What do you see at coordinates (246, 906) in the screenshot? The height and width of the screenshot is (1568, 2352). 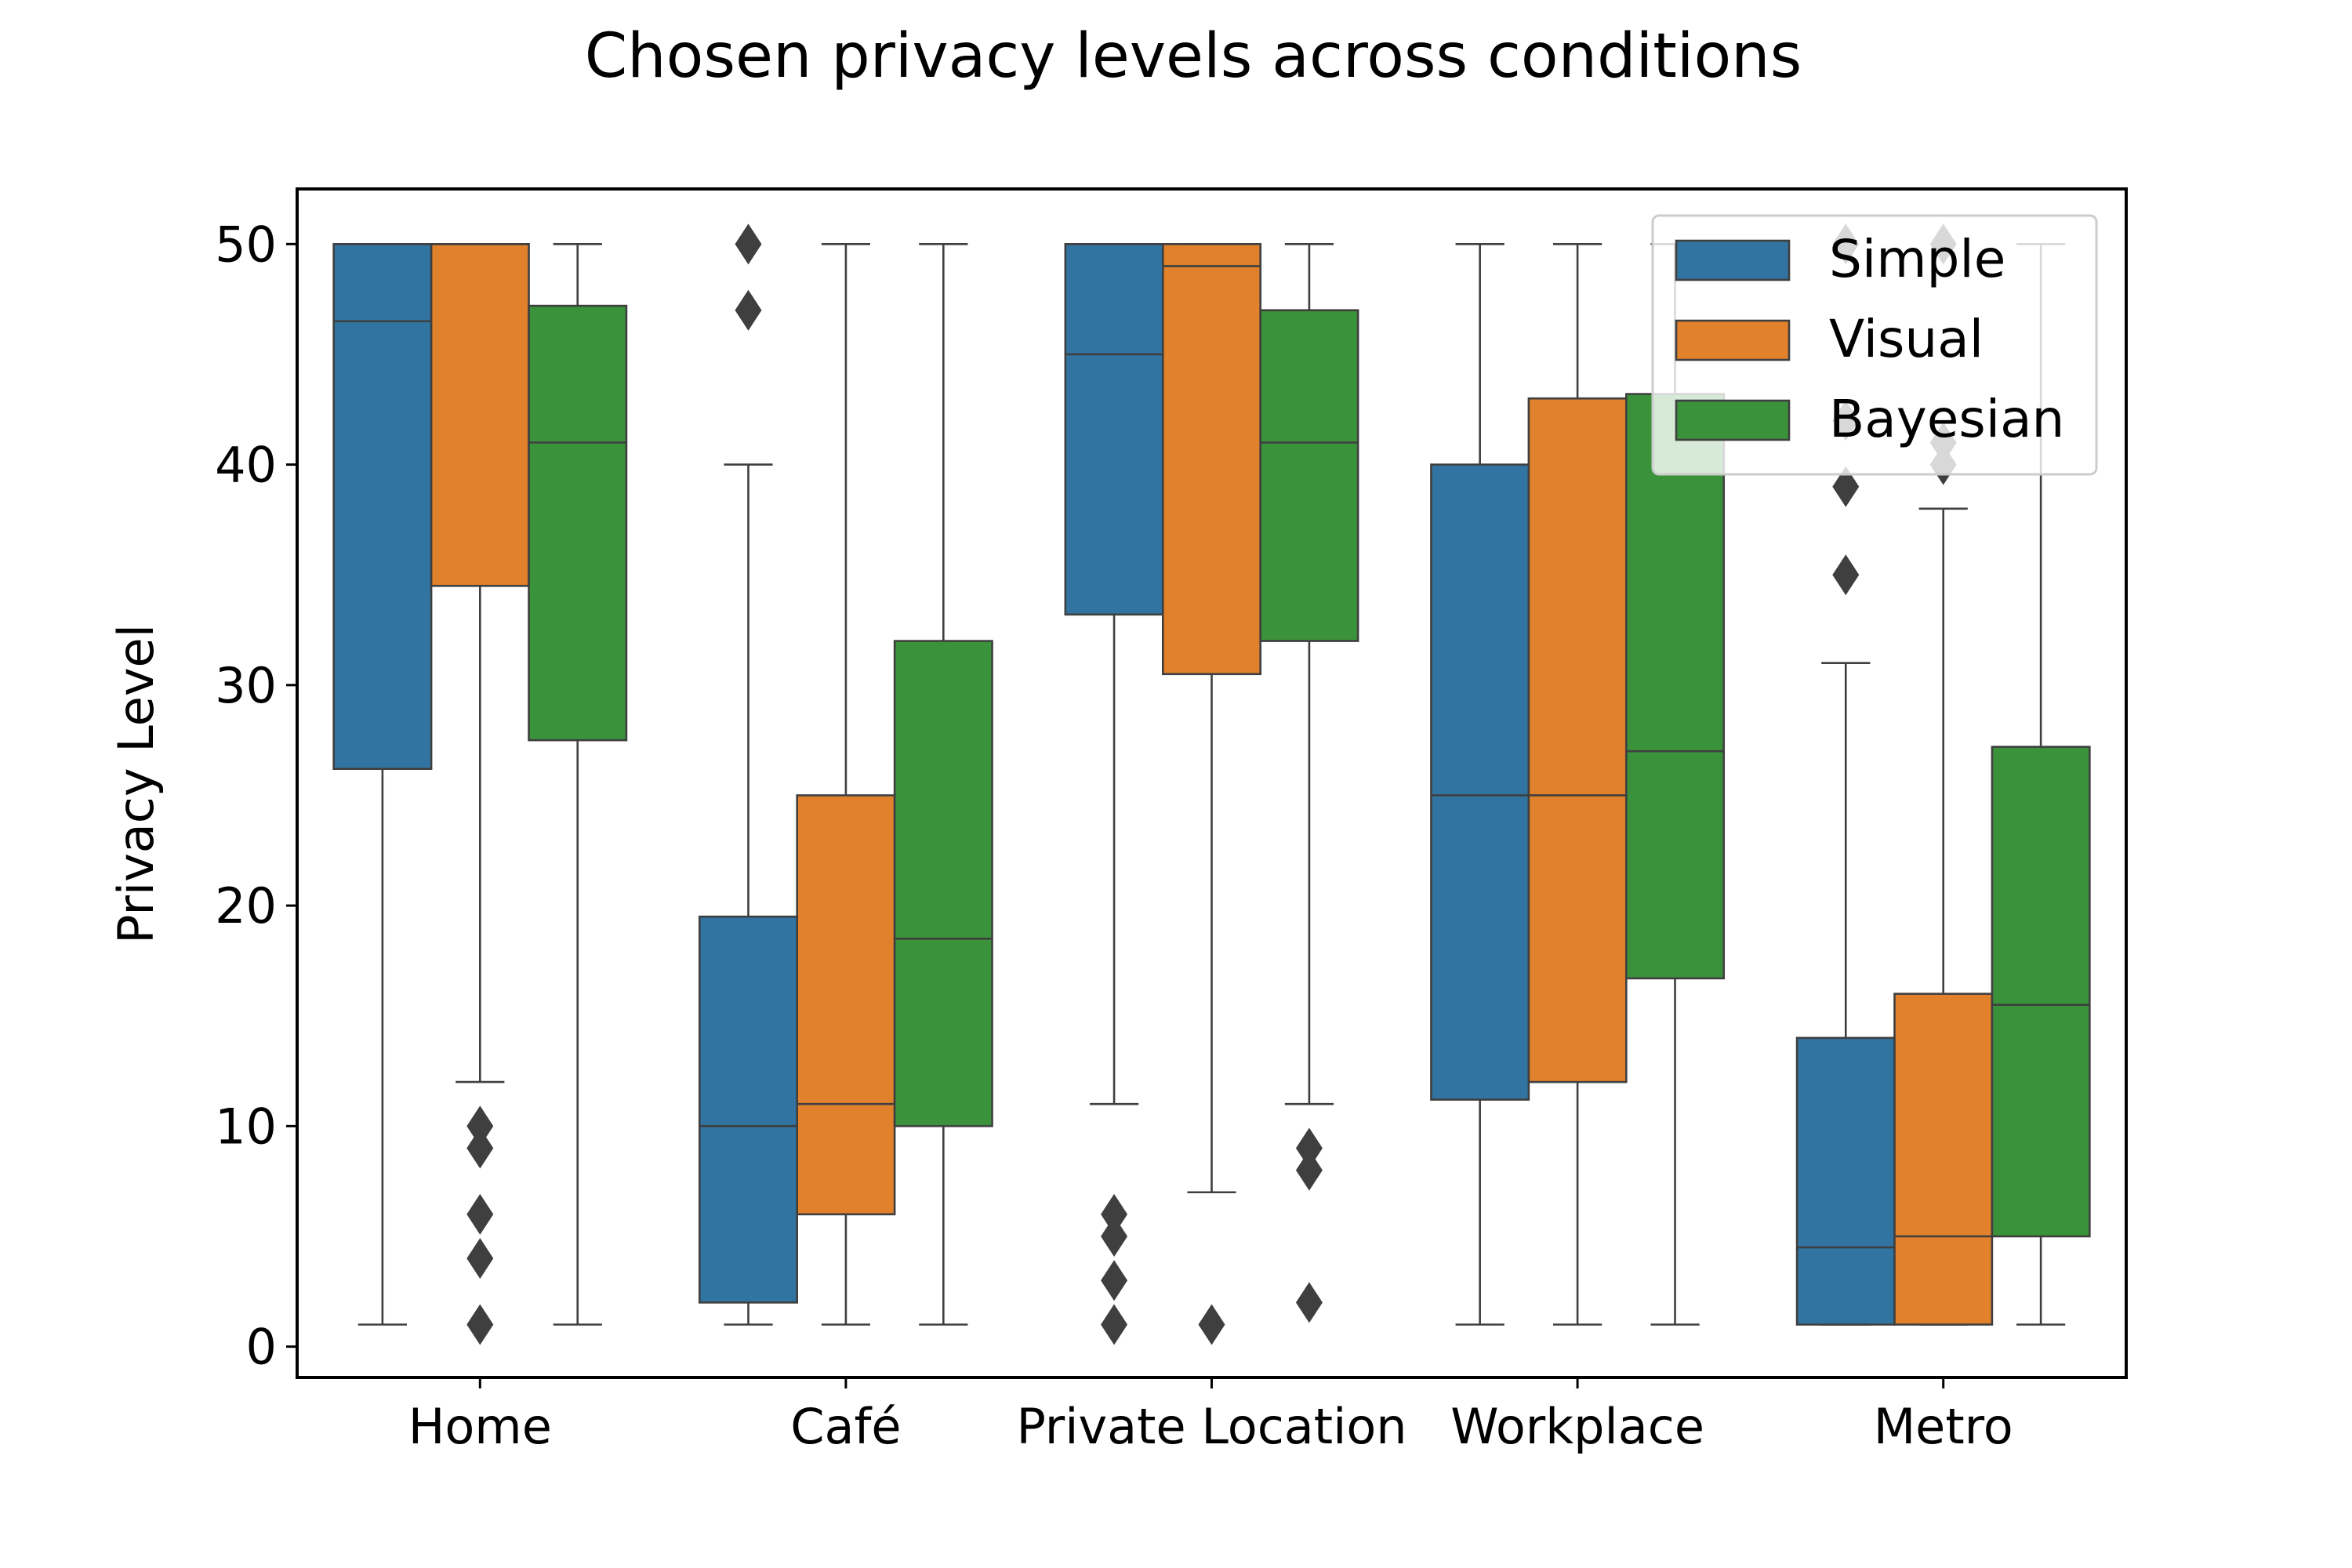 I see `y-tick-label: 20` at bounding box center [246, 906].